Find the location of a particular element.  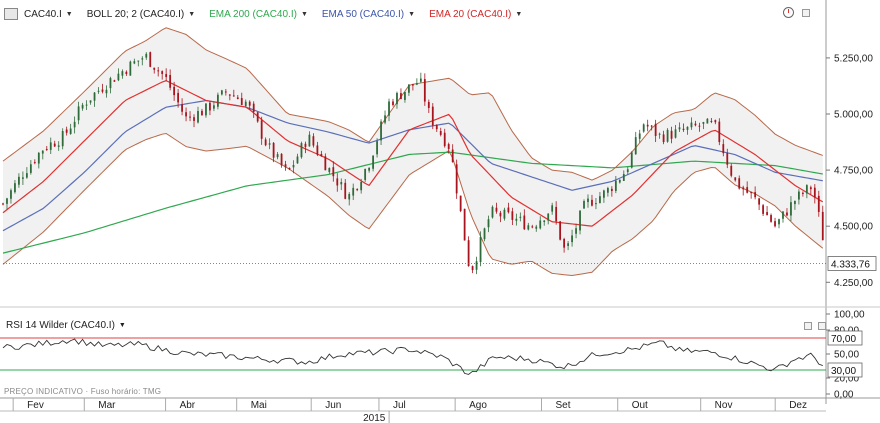

legend-boll: BOLL 20; 2 (CAC40.I) ▼ is located at coordinates (141, 14).